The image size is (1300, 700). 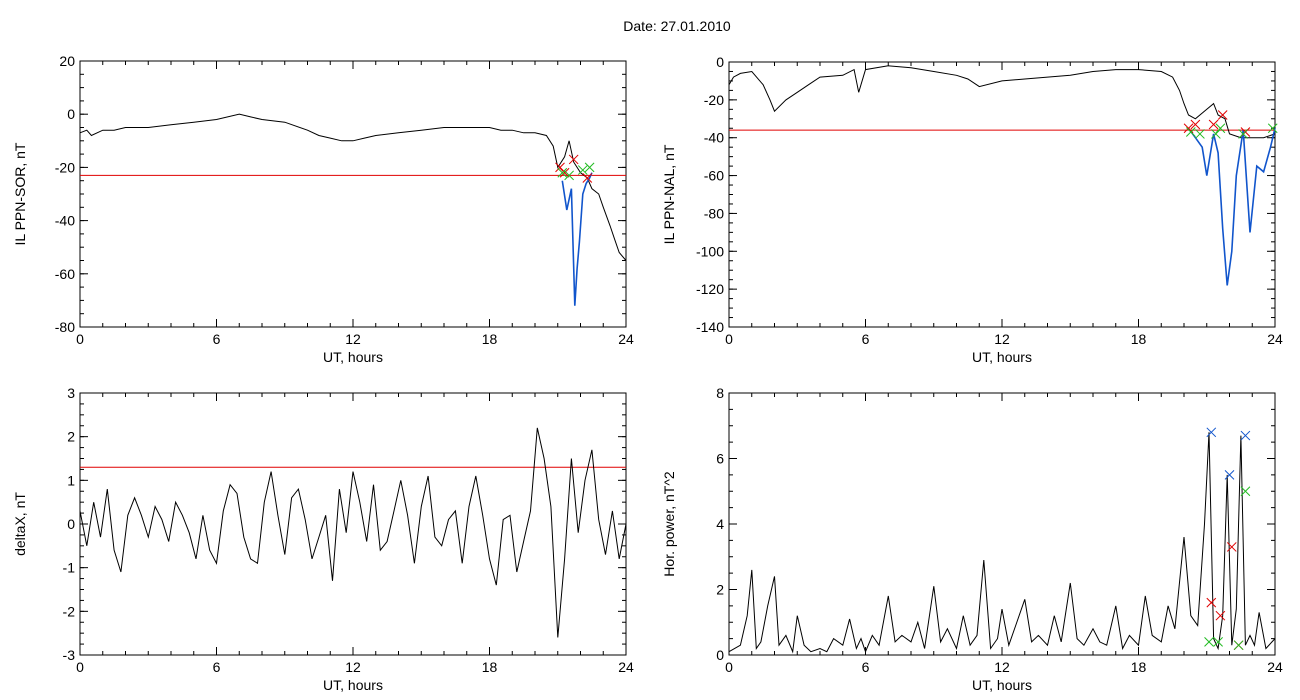 What do you see at coordinates (710, 289) in the screenshot?
I see `y-tick-label: -120` at bounding box center [710, 289].